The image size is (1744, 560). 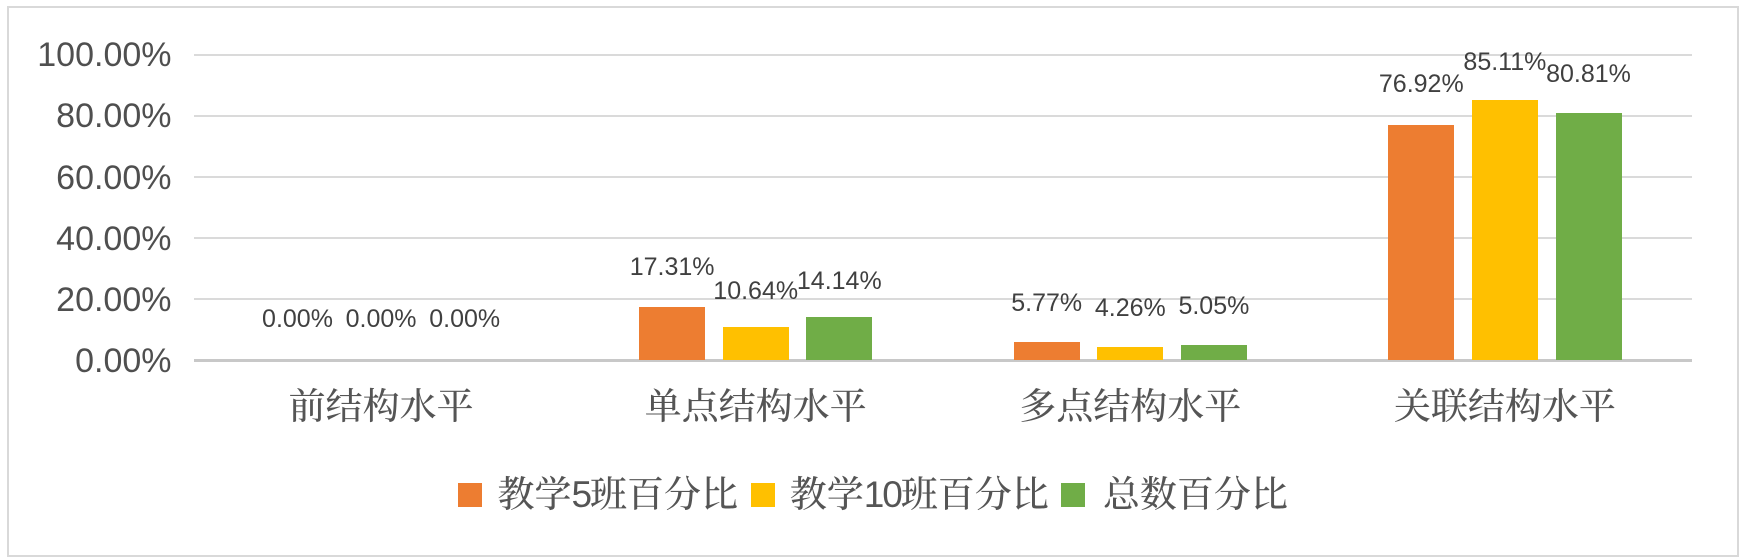 I want to click on svg-text: 5, so click(x=582, y=494).